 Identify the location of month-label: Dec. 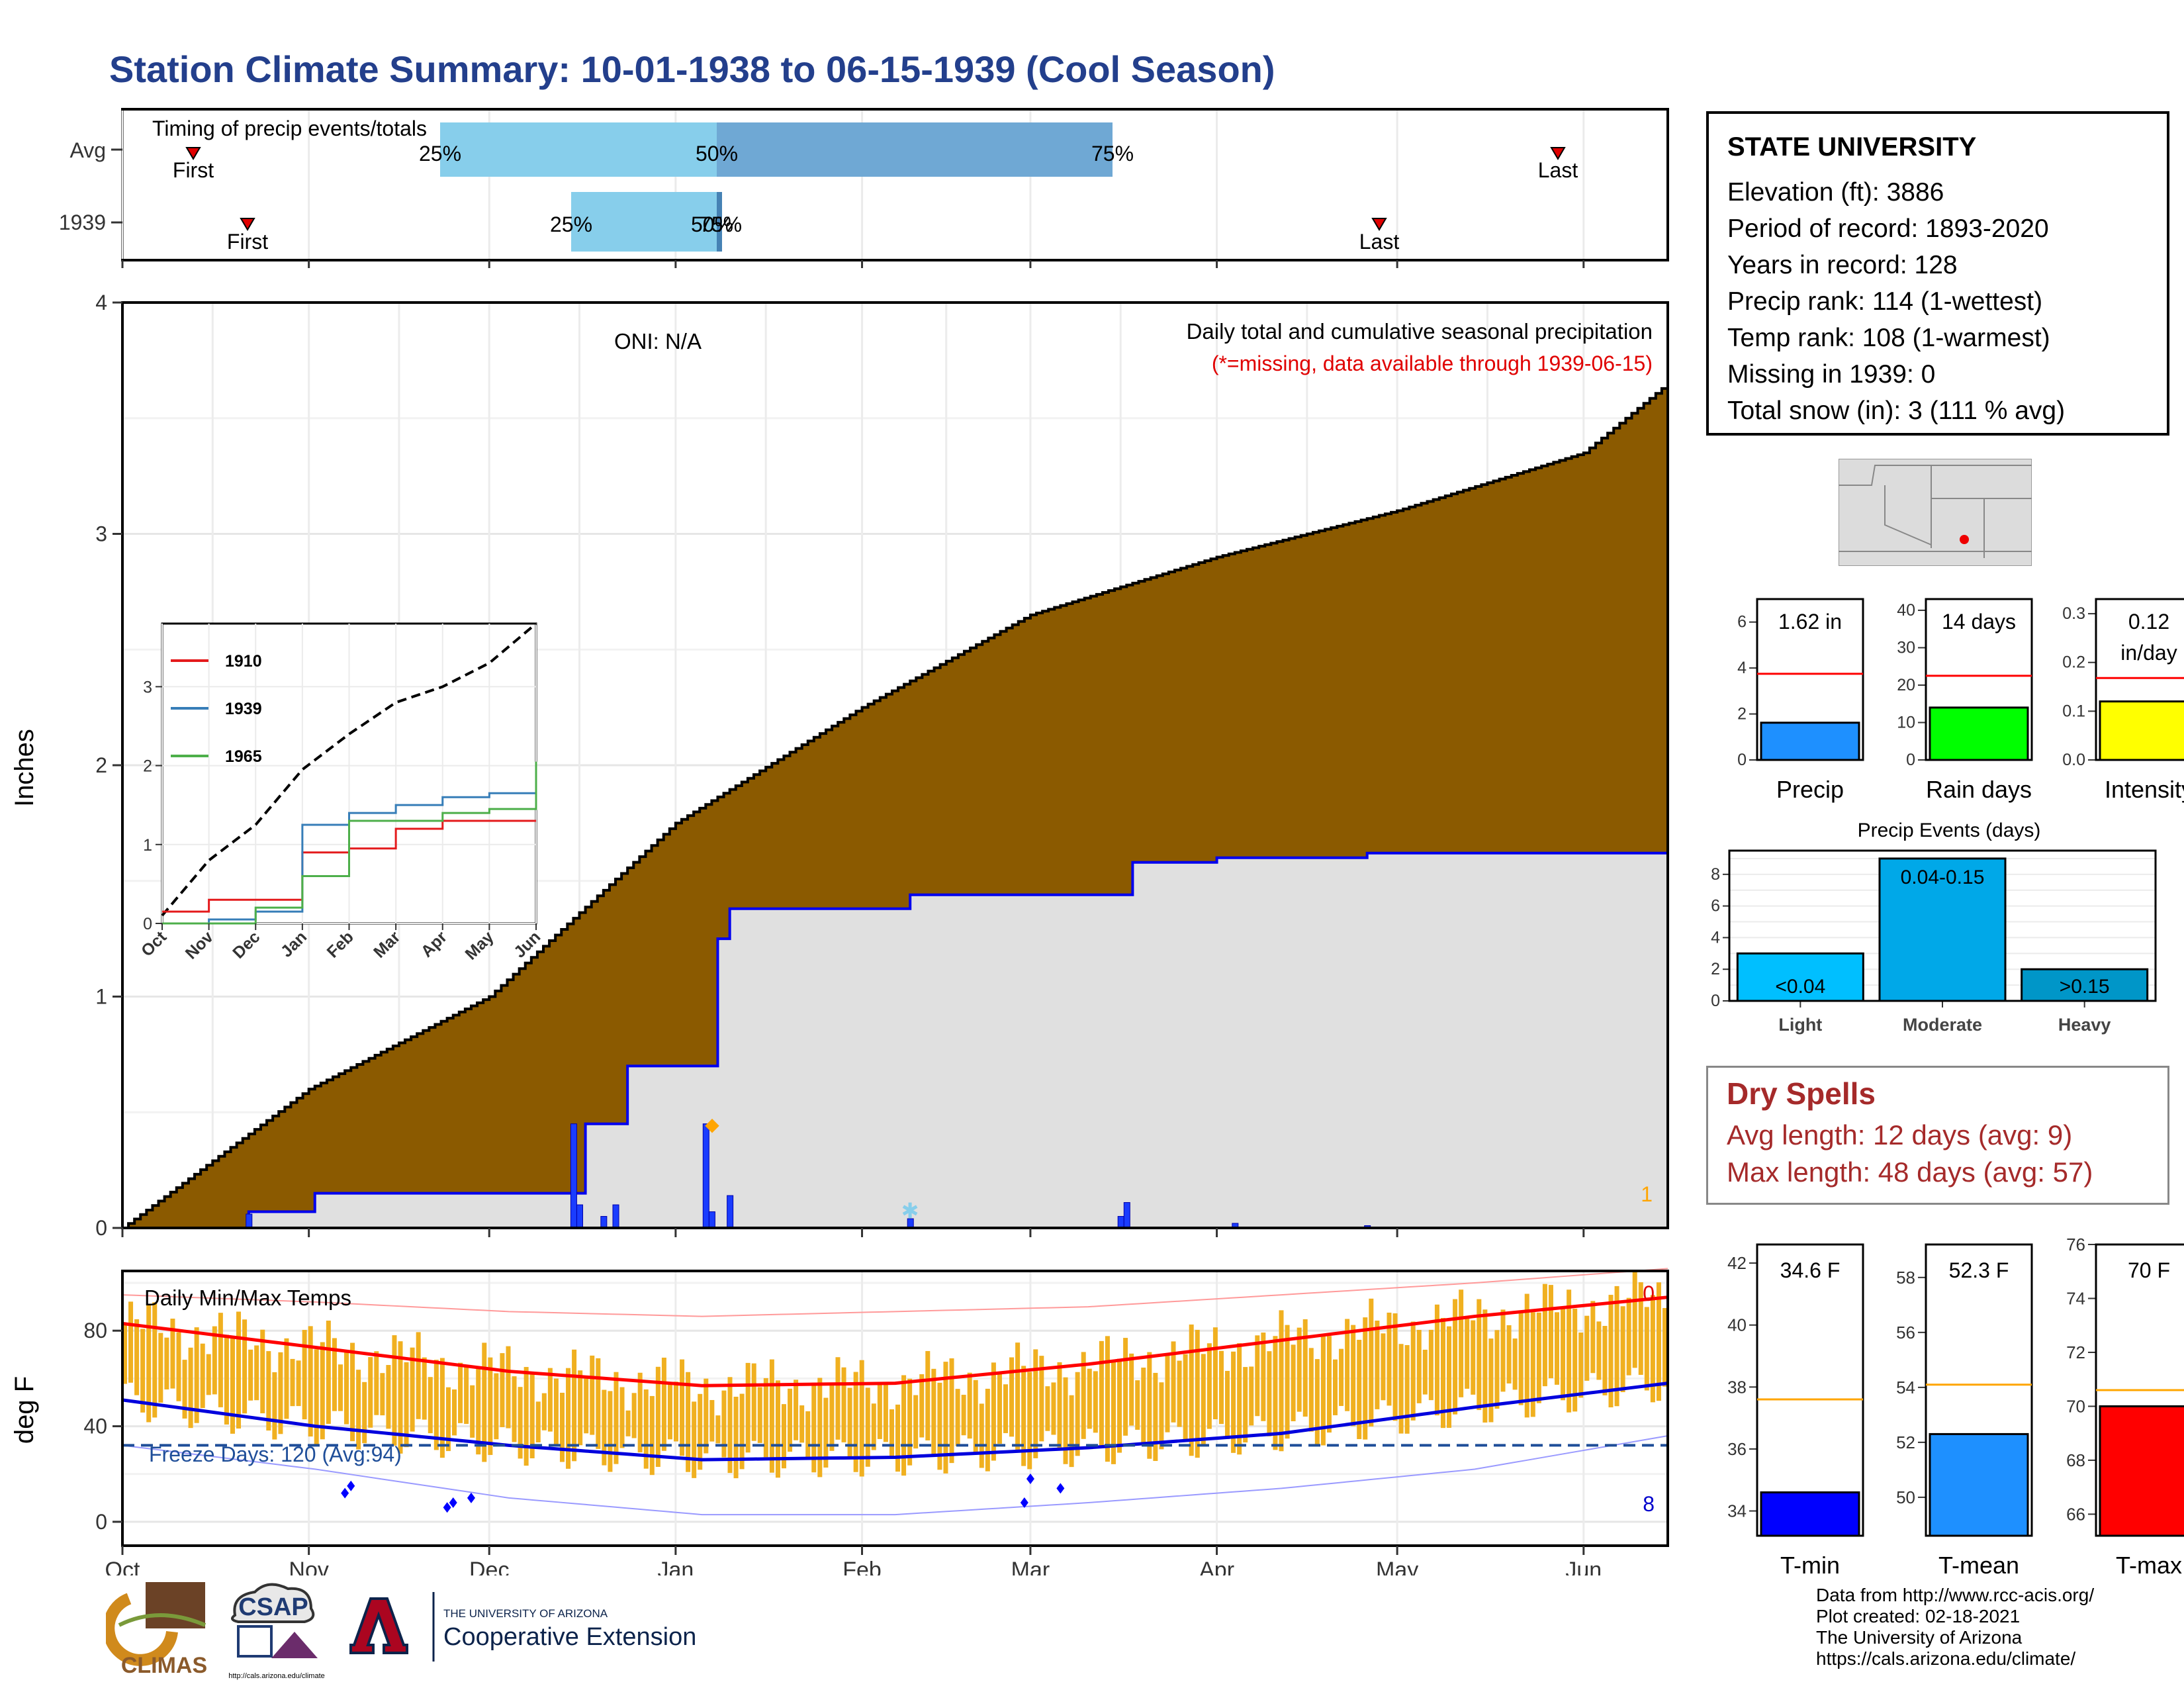
(489, 1566).